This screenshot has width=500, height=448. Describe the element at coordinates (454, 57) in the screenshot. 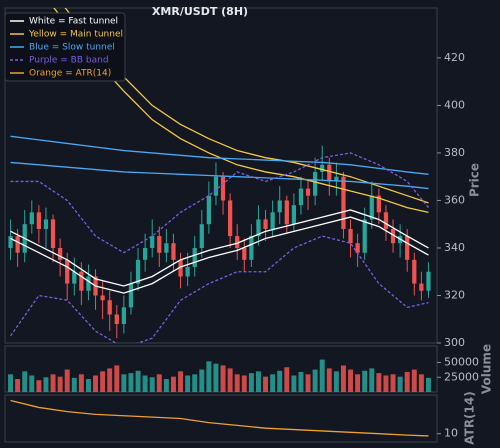

I see `y-tick-label: 420` at that location.